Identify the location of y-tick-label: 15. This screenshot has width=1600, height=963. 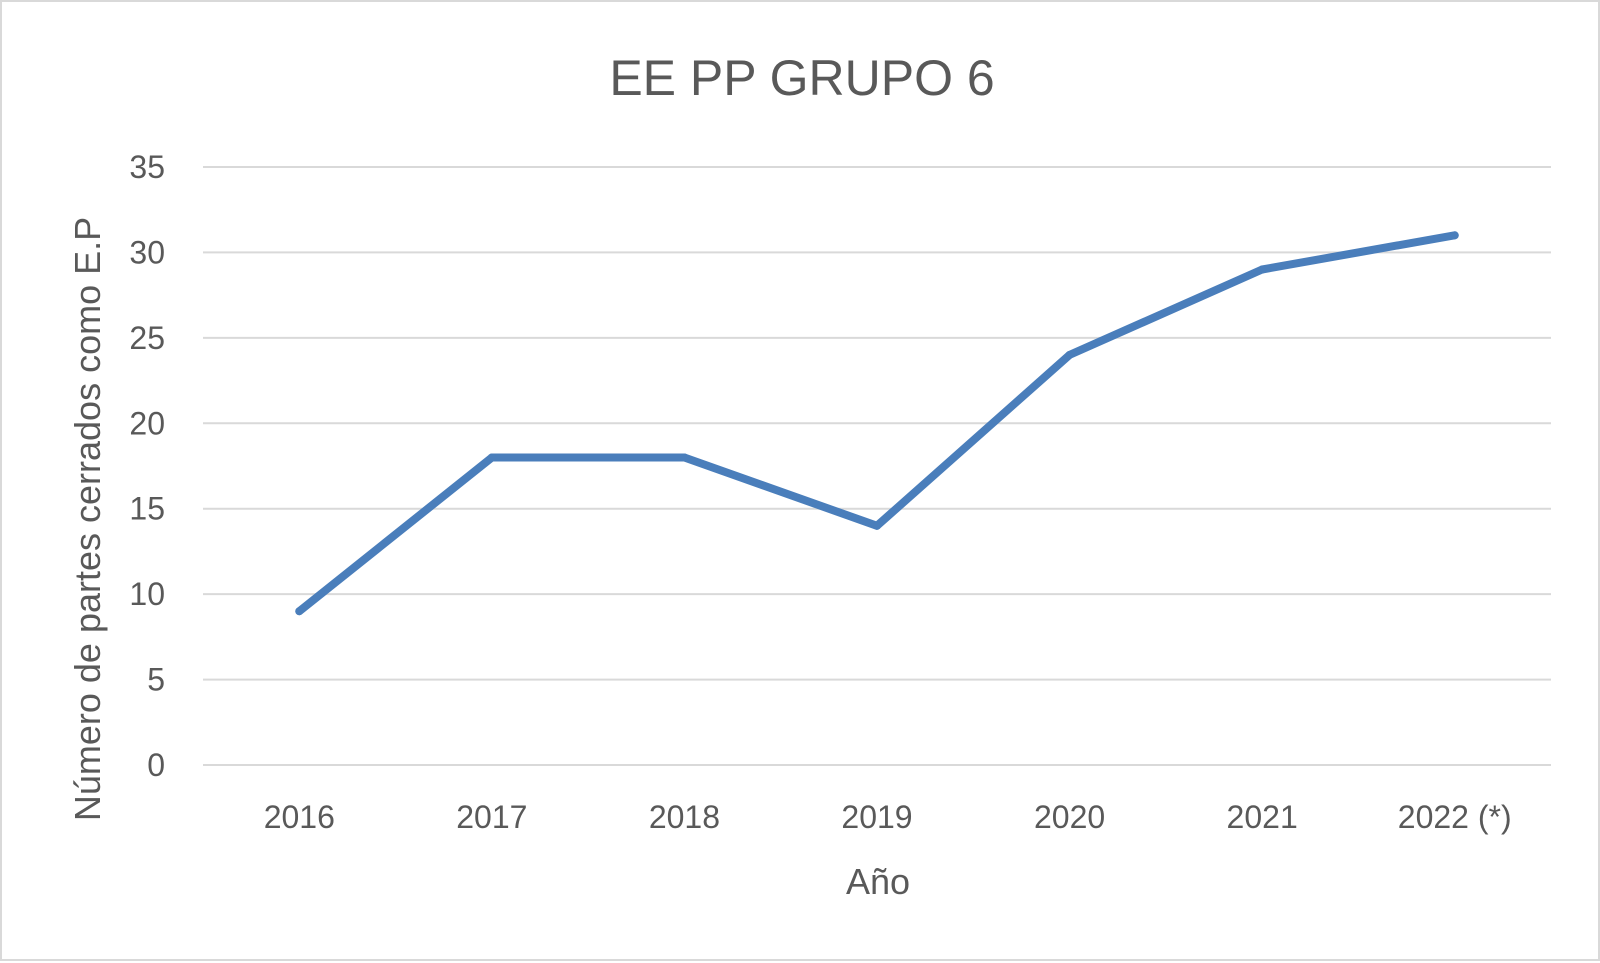
(147, 509).